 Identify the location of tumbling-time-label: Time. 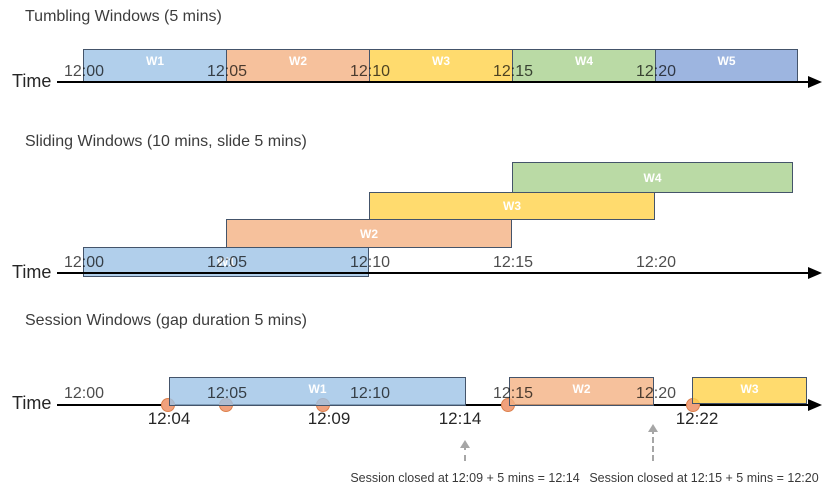
(32, 81).